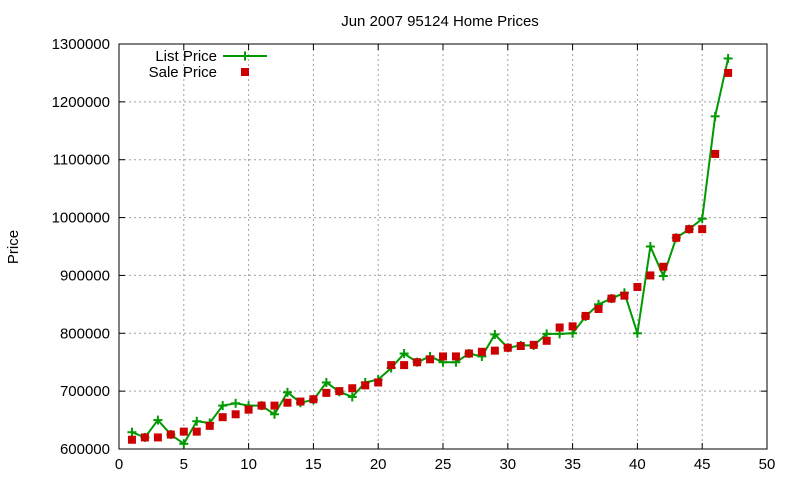  What do you see at coordinates (85, 449) in the screenshot?
I see `y-tick-label: 600000` at bounding box center [85, 449].